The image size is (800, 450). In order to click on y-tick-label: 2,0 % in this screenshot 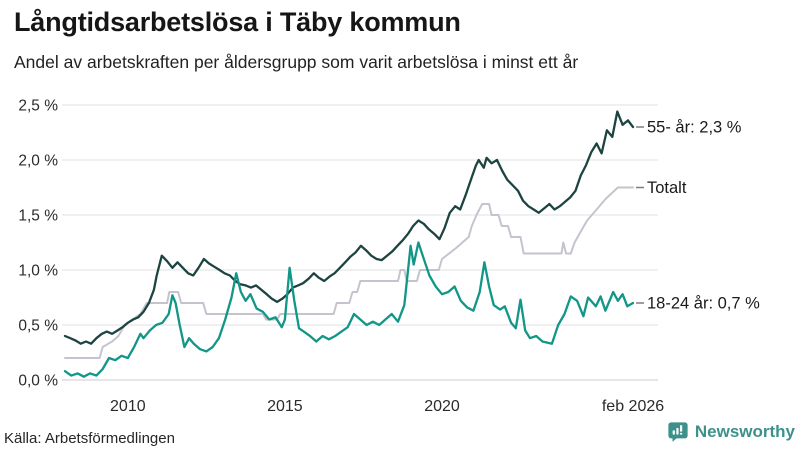, I will do `click(38, 161)`.